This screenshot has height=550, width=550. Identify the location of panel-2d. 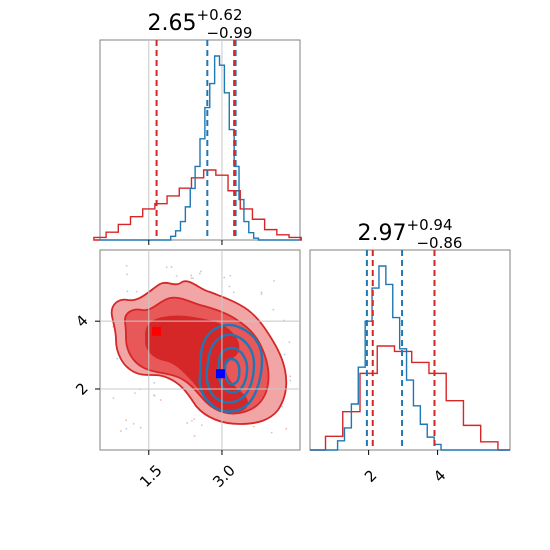
(200, 350).